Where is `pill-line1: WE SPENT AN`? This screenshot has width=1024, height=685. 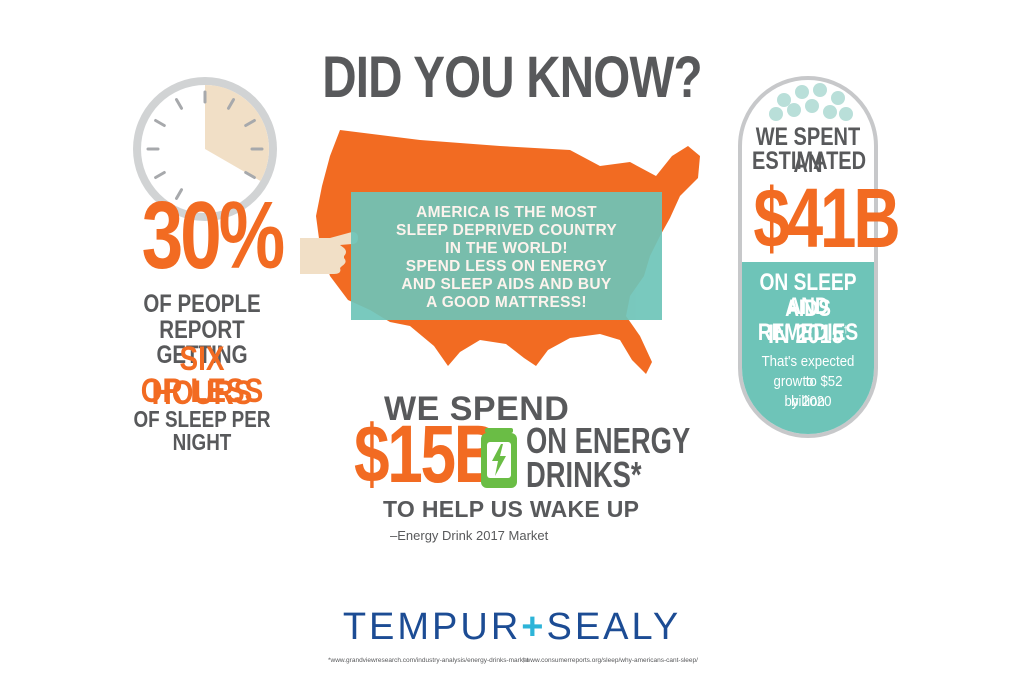
pill-line1: WE SPENT AN is located at coordinates (808, 150).